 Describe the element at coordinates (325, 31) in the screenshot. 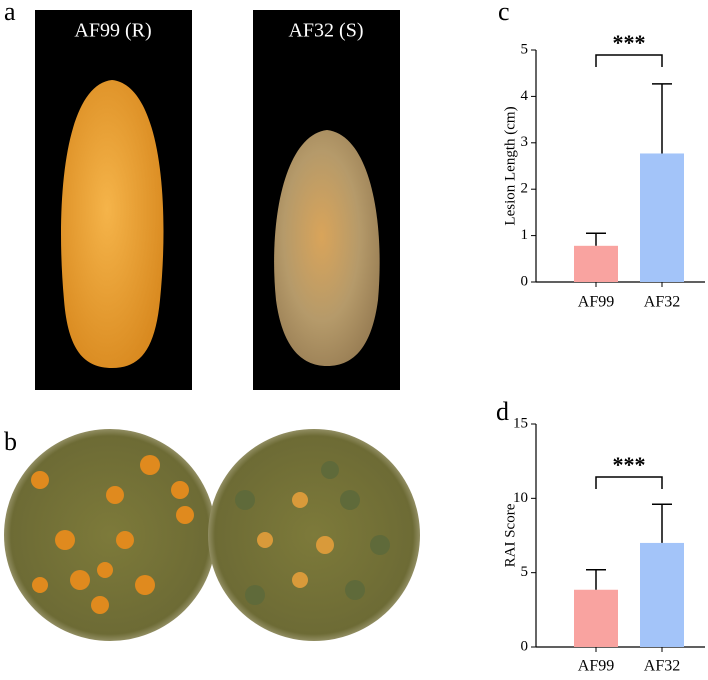

I see `photo-label: AF32 (S)` at that location.